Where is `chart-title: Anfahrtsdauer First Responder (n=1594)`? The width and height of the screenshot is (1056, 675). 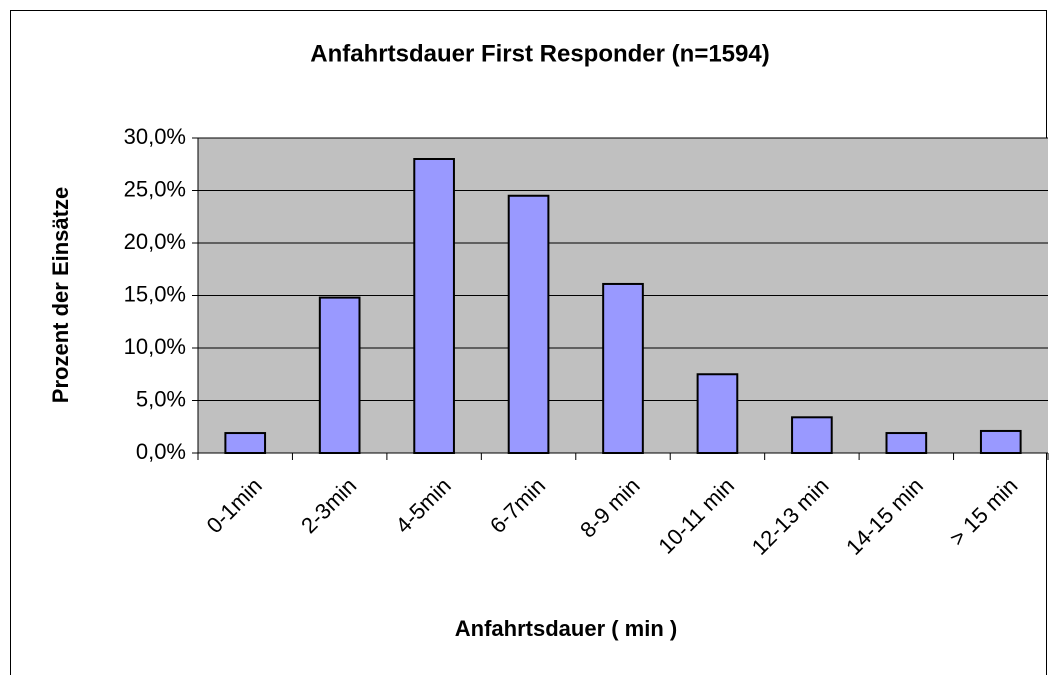
chart-title: Anfahrtsdauer First Responder (n=1594) is located at coordinates (539, 53).